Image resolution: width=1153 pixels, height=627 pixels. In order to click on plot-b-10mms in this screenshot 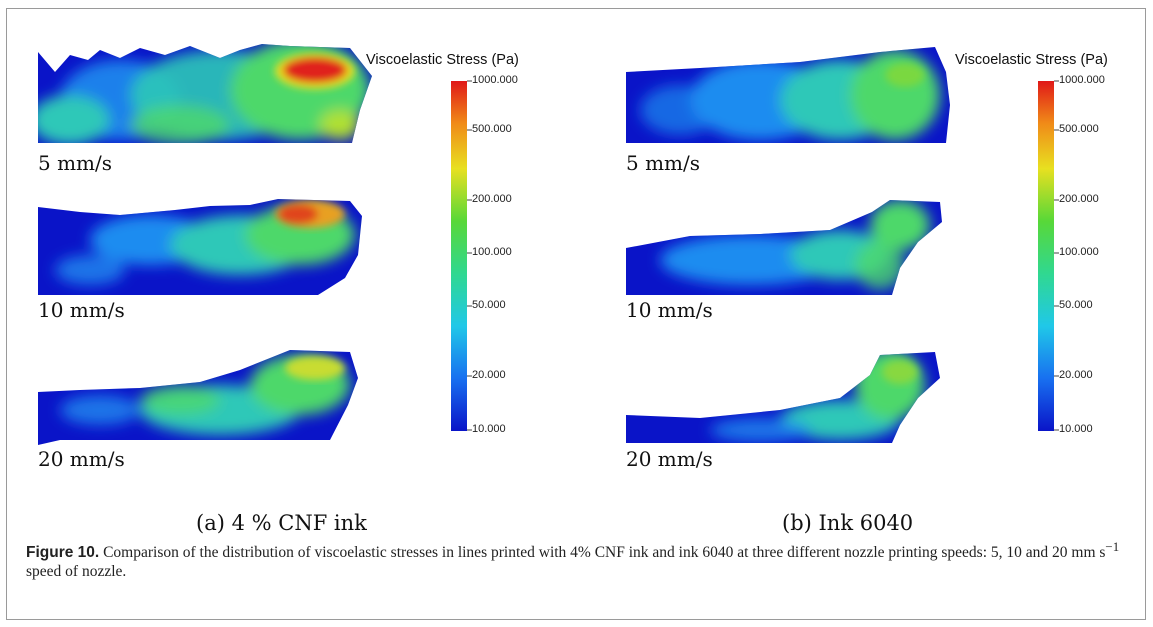, I will do `click(784, 247)`.